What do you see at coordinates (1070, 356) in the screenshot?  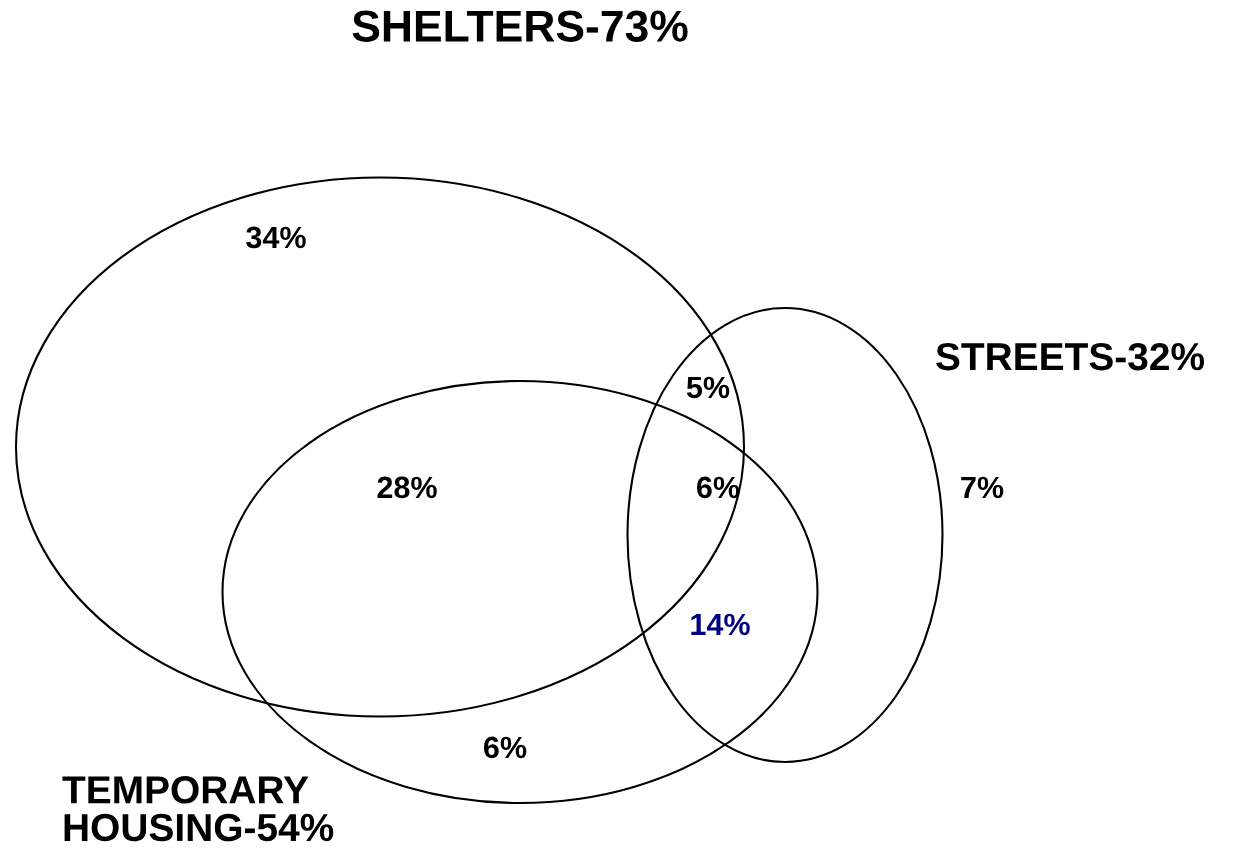 I see `text: STREETS-32%` at bounding box center [1070, 356].